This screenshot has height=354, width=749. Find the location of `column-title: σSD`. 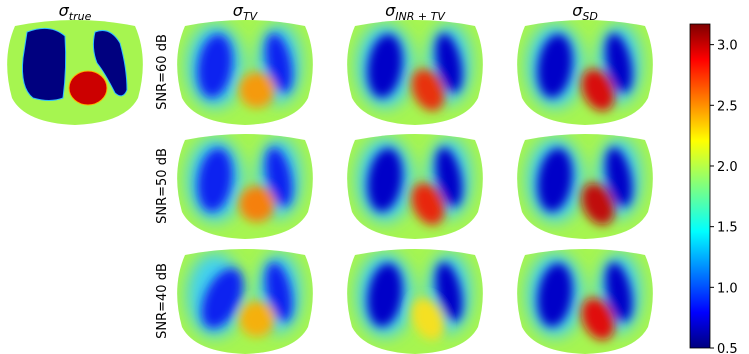

column-title: σSD is located at coordinates (585, 12).